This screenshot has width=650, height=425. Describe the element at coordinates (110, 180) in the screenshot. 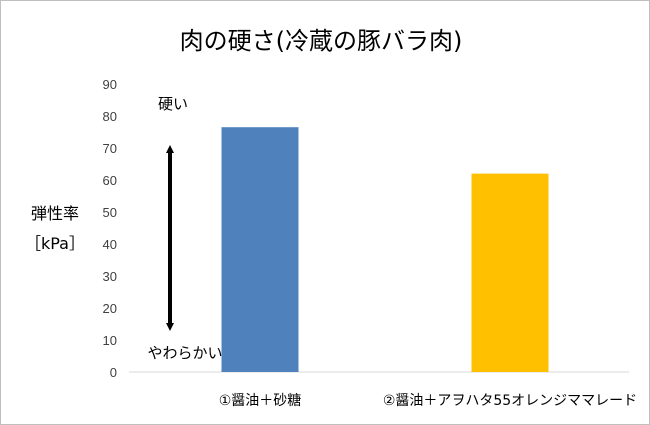

I see `y-tick-label: 60` at that location.